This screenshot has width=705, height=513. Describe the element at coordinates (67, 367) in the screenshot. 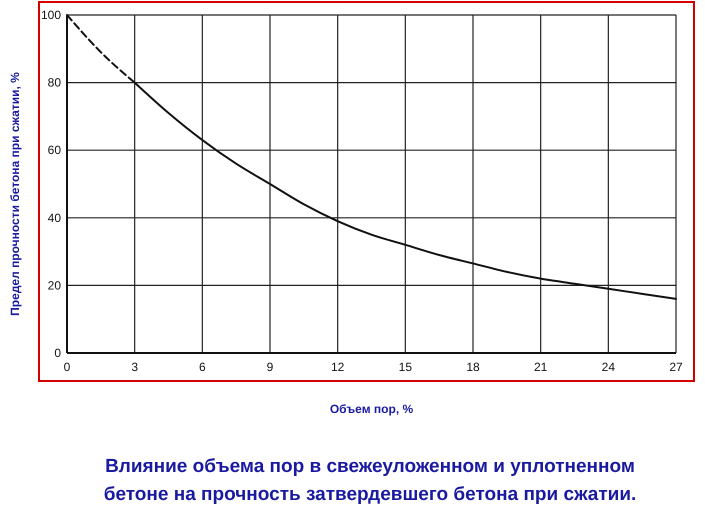

I see `x-tick-label: 0` at that location.